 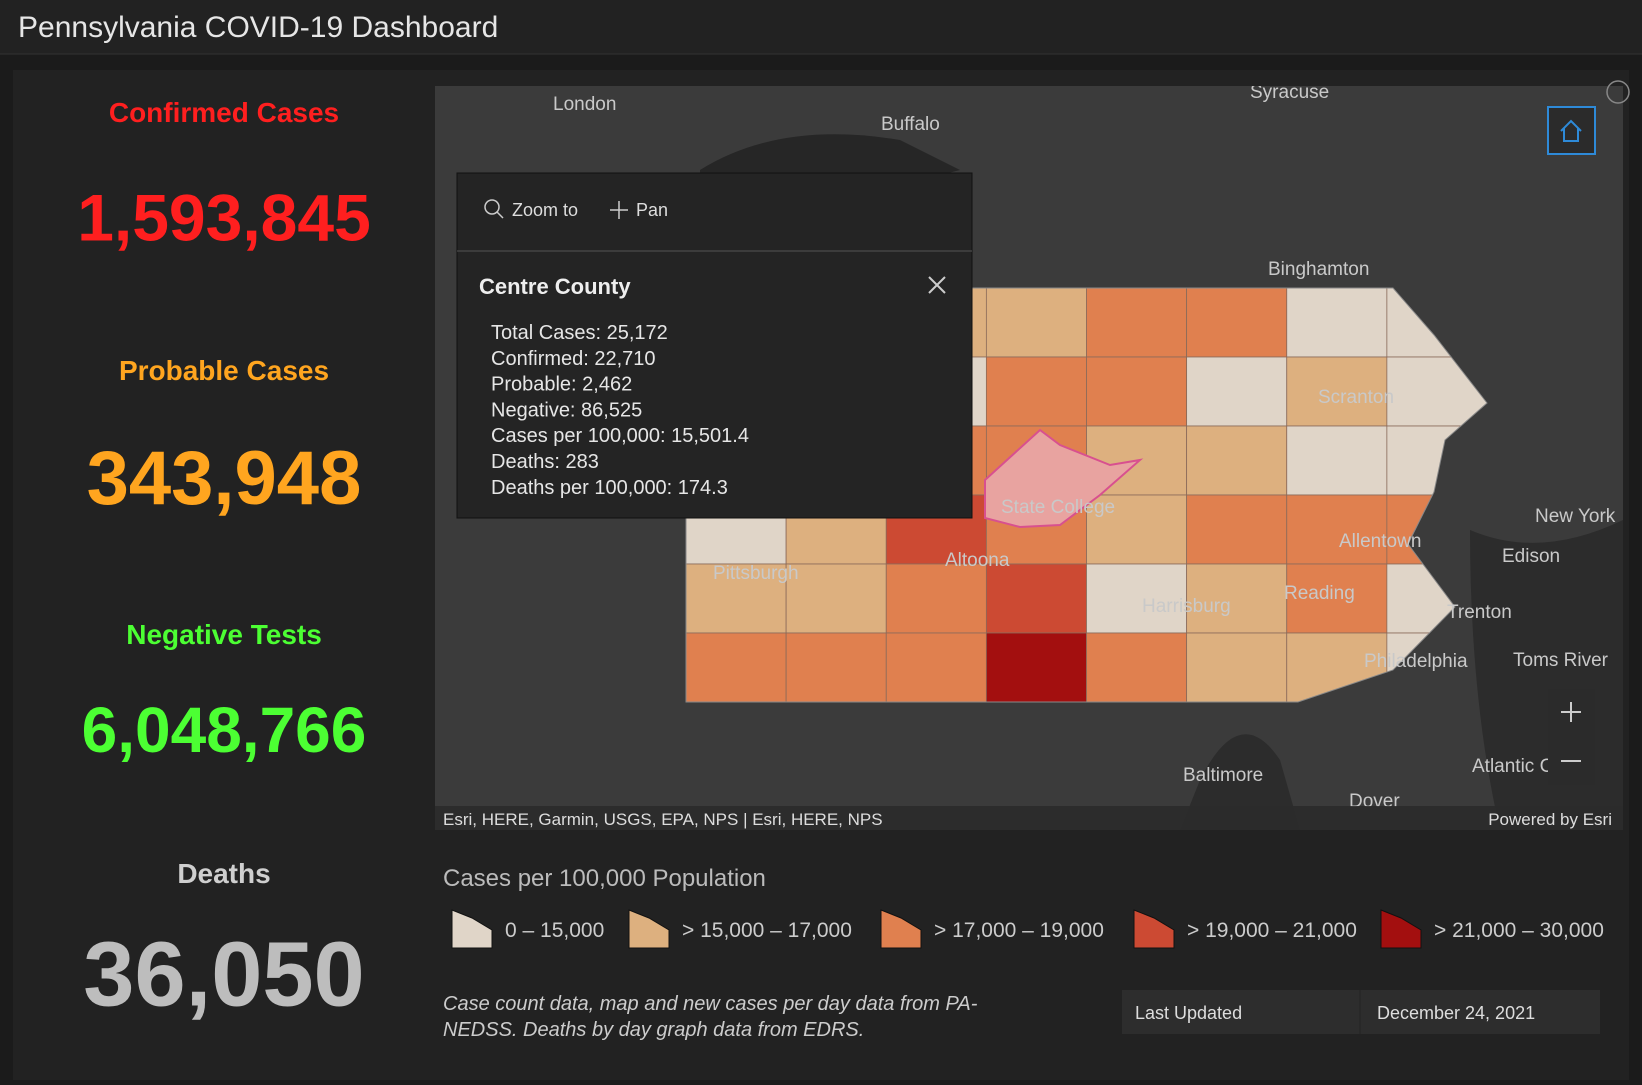 I want to click on powered-by: Powered by Esri, so click(x=1550, y=819).